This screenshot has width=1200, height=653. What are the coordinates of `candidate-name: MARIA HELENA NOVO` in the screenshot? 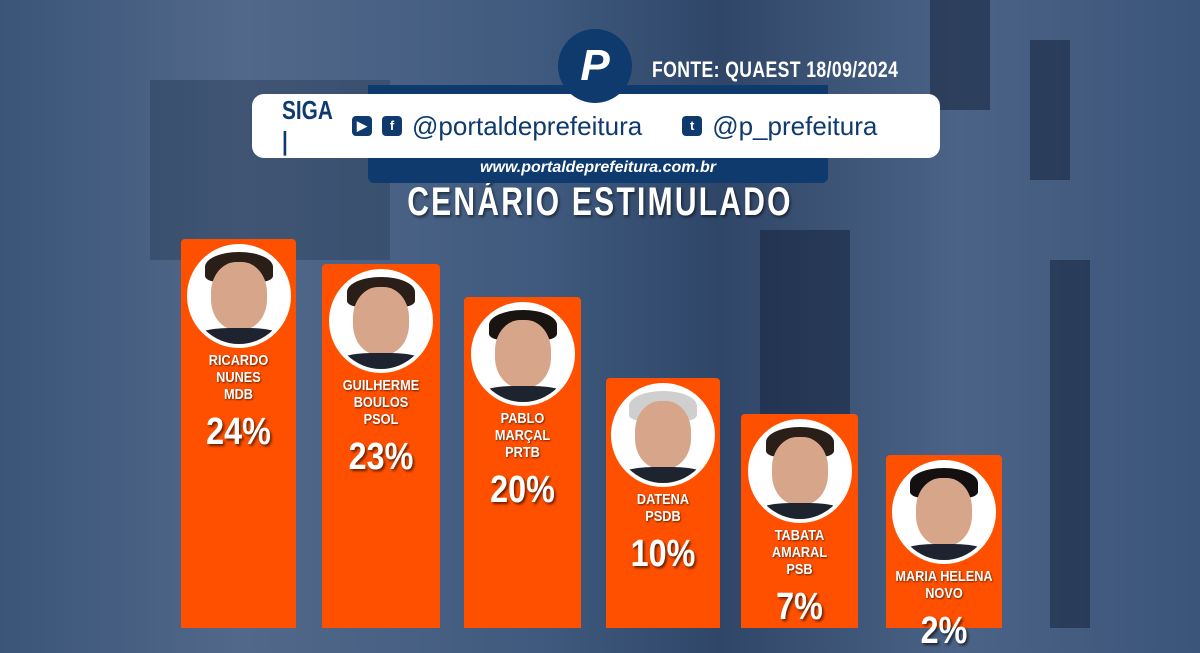 It's located at (944, 585).